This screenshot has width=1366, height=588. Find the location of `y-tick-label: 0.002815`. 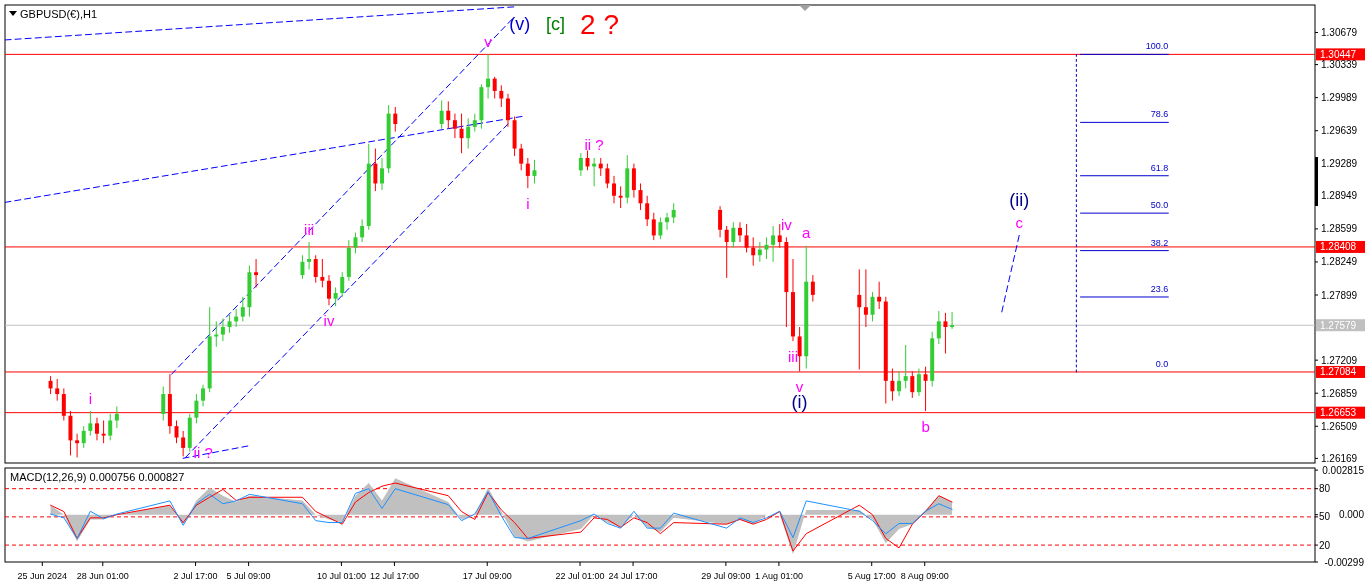

y-tick-label: 0.002815 is located at coordinates (1343, 470).